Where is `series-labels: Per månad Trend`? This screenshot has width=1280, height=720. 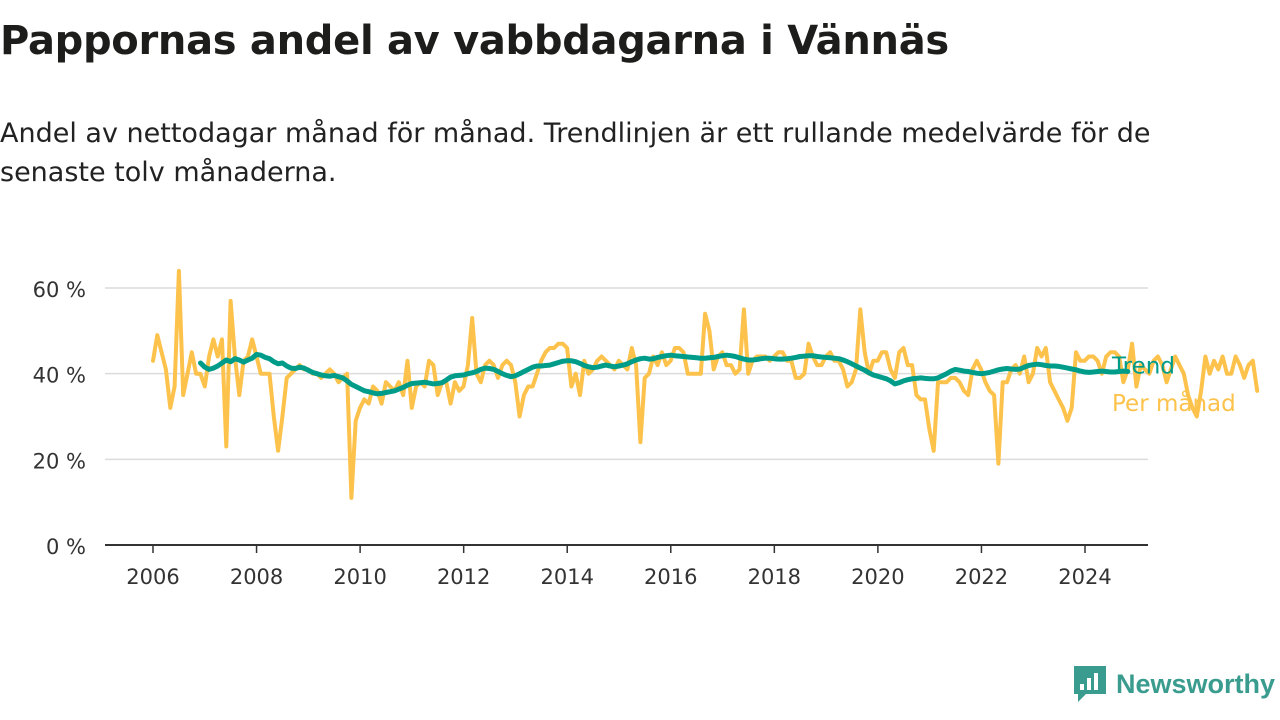 series-labels: Per månad Trend is located at coordinates (1173, 385).